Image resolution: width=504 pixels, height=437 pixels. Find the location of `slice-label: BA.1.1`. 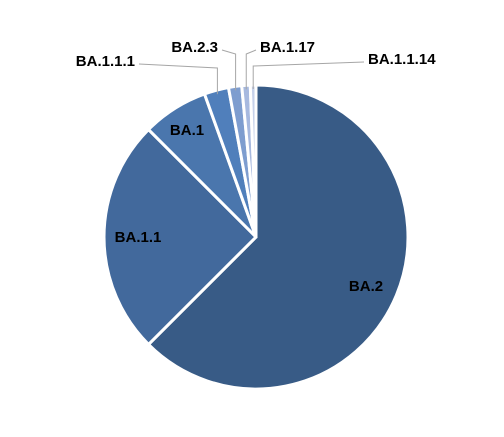

slice-label: BA.1.1 is located at coordinates (138, 237).